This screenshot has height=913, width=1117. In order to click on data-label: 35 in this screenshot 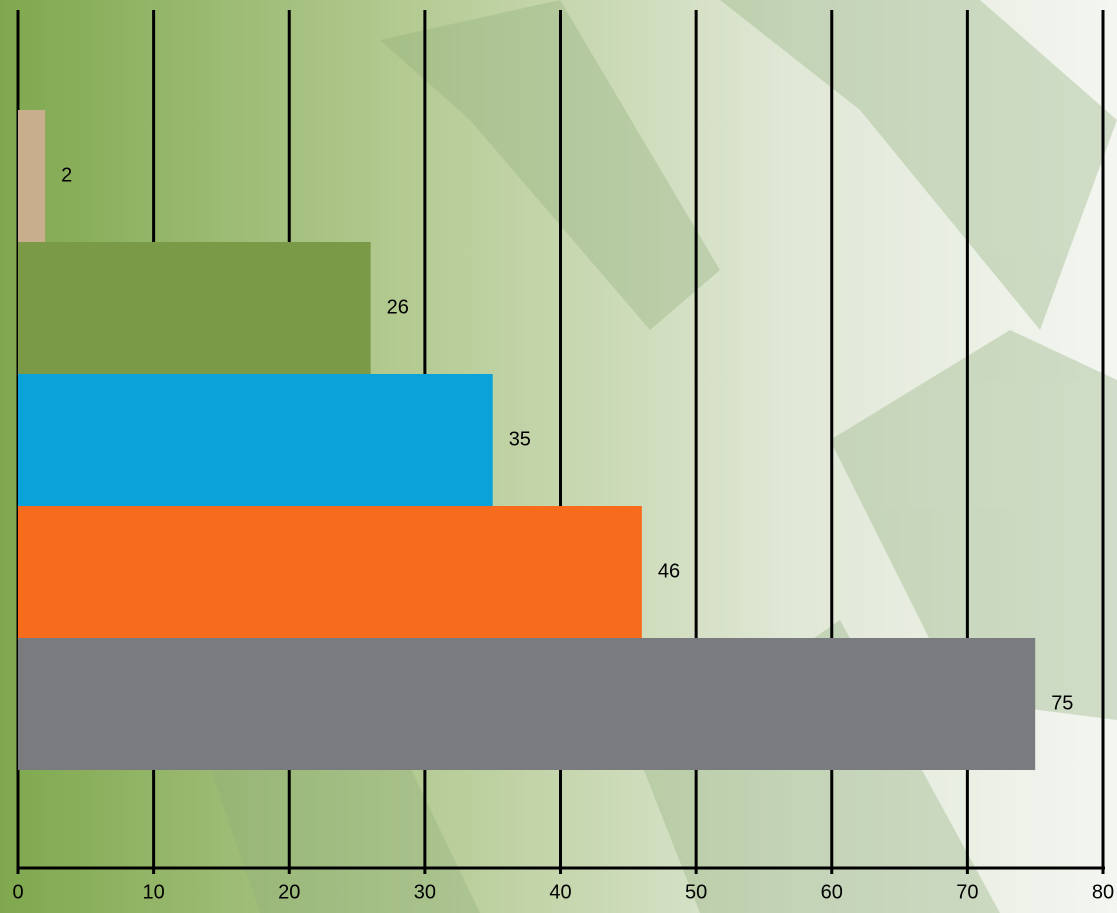, I will do `click(520, 439)`.